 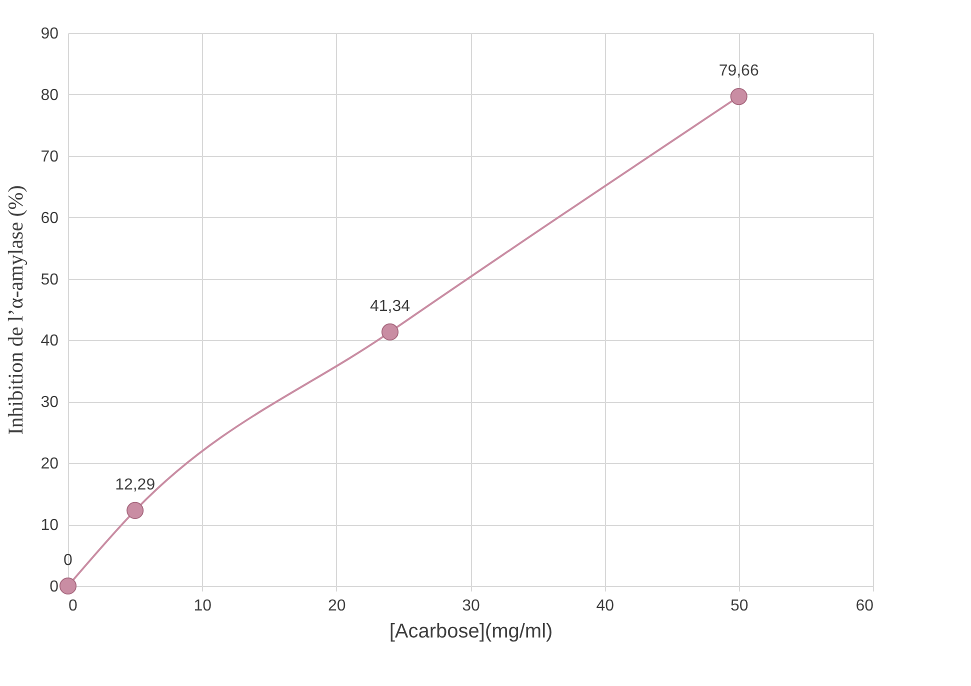 I want to click on x-tick-label: 60, so click(x=865, y=606).